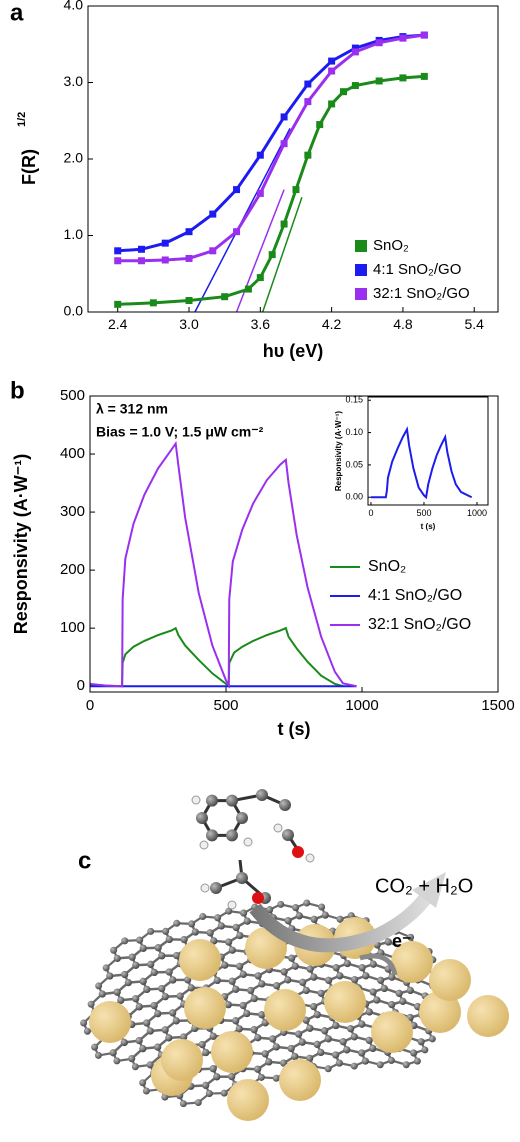 The height and width of the screenshot is (1142, 520). I want to click on electron-label: e⁻, so click(402, 941).